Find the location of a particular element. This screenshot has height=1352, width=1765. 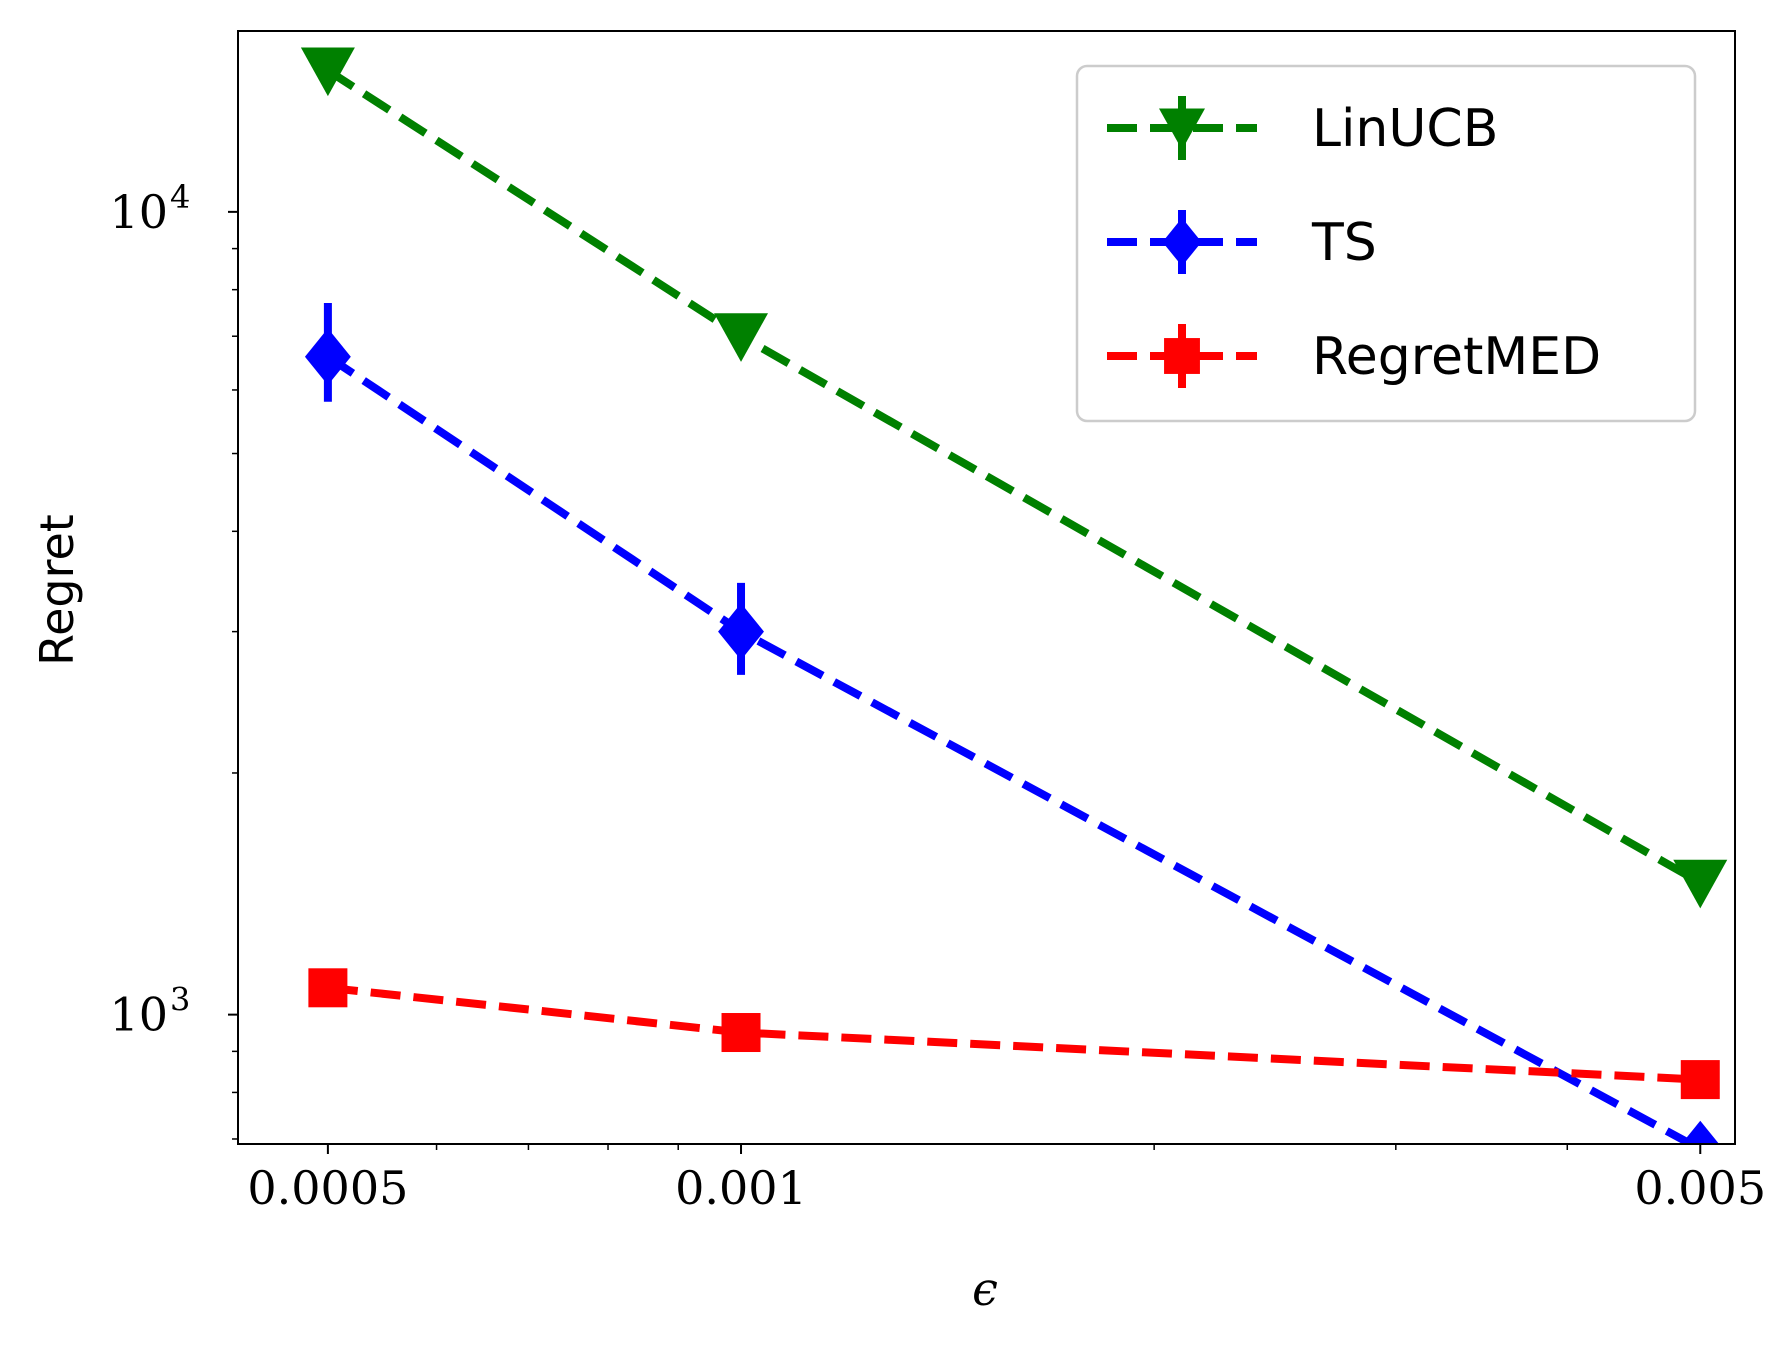

legend: LinUCB TS RegretMED is located at coordinates (1386, 243).